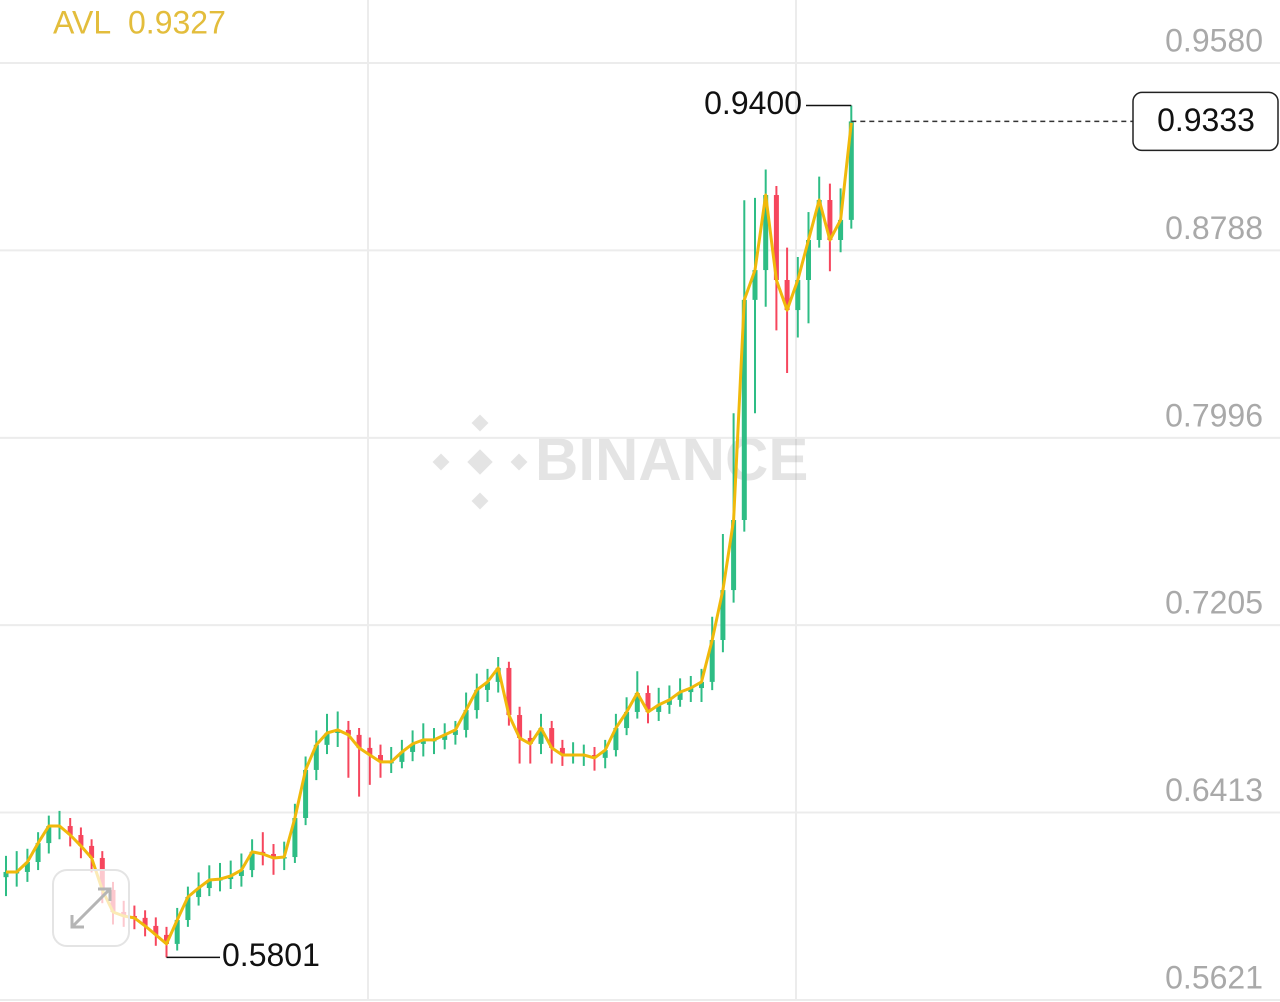 This screenshot has height=1002, width=1280. I want to click on y-tick-label: 0.6413, so click(1214, 790).